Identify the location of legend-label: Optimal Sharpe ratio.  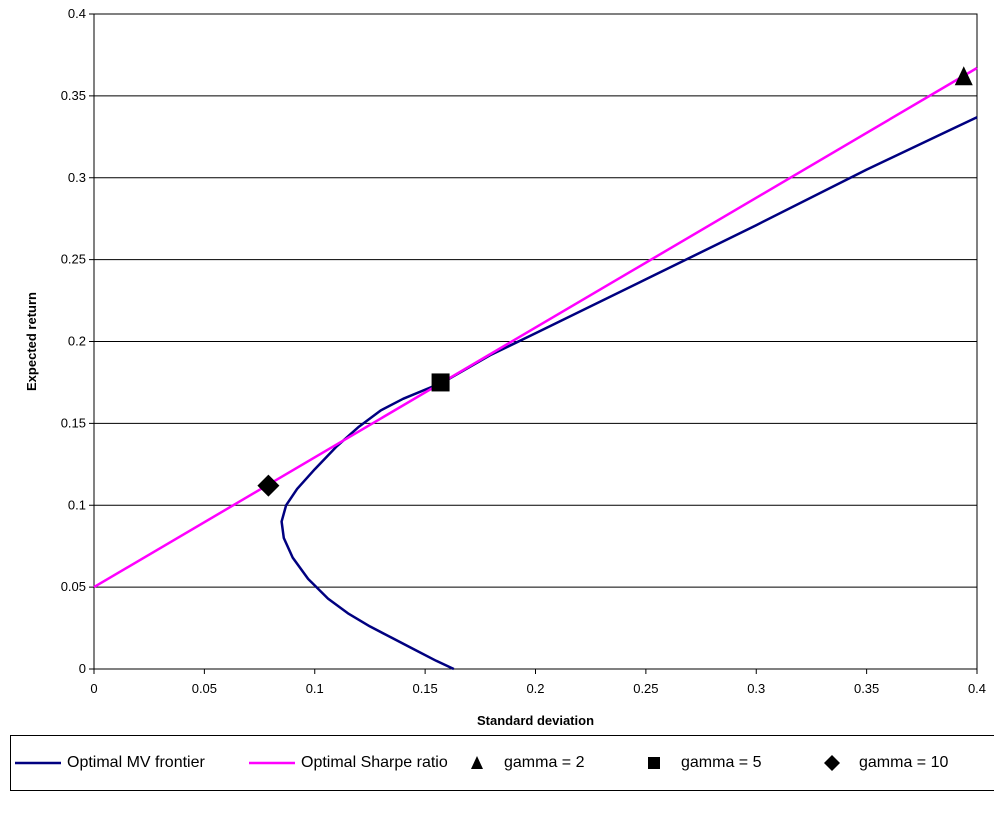
(374, 762).